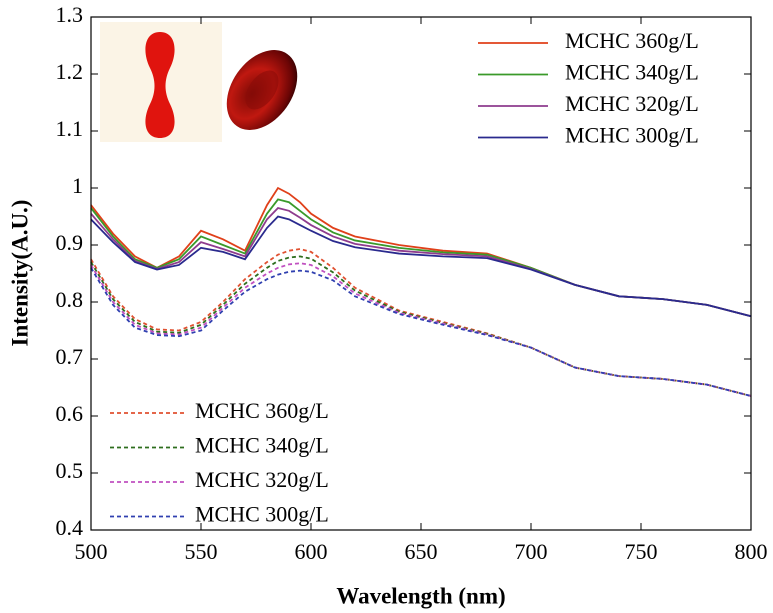  I want to click on y-tick-label: 1.1, so click(70, 128).